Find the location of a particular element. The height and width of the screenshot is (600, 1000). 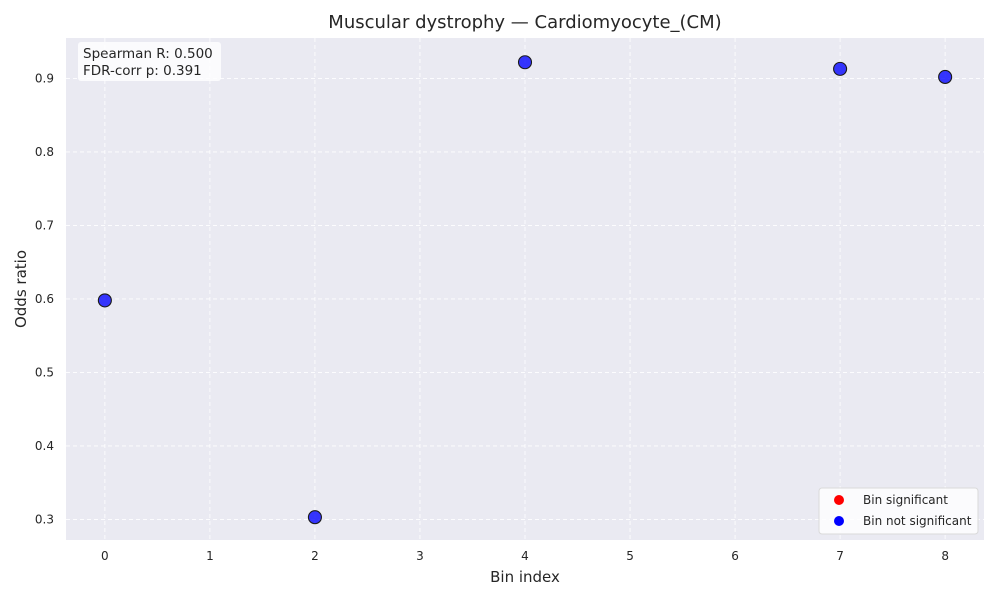

stats-box-background is located at coordinates (149, 61).